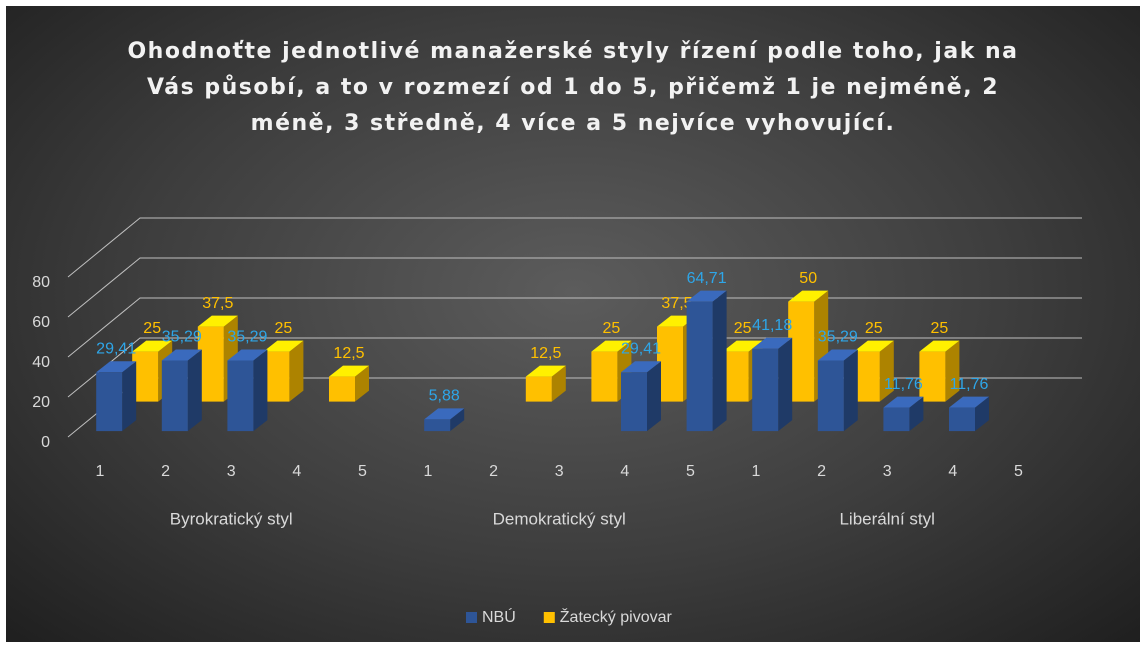  I want to click on group-label: Liberální styl, so click(886, 518).